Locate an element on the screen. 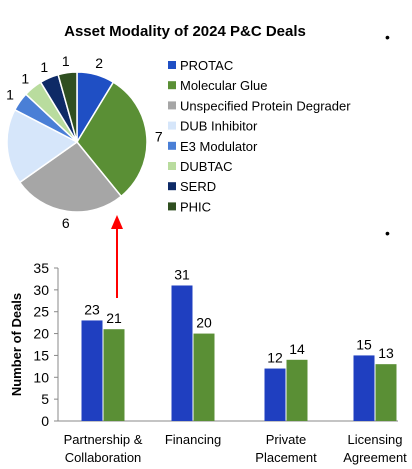  bar-data-label-3-0: 15 is located at coordinates (364, 344).